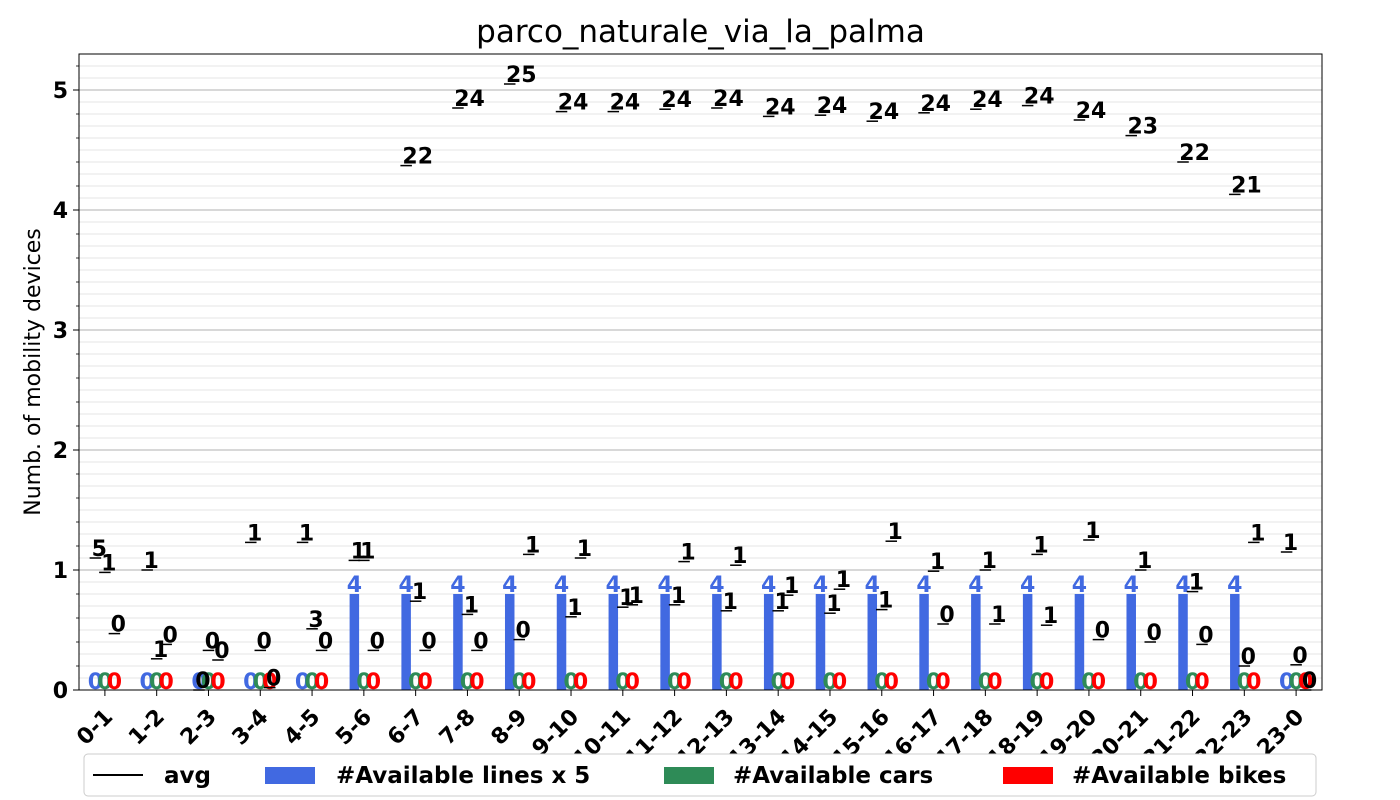 Image resolution: width=1400 pixels, height=800 pixels. I want to click on chart-title: parco_naturale_via_la_palma, so click(700, 32).